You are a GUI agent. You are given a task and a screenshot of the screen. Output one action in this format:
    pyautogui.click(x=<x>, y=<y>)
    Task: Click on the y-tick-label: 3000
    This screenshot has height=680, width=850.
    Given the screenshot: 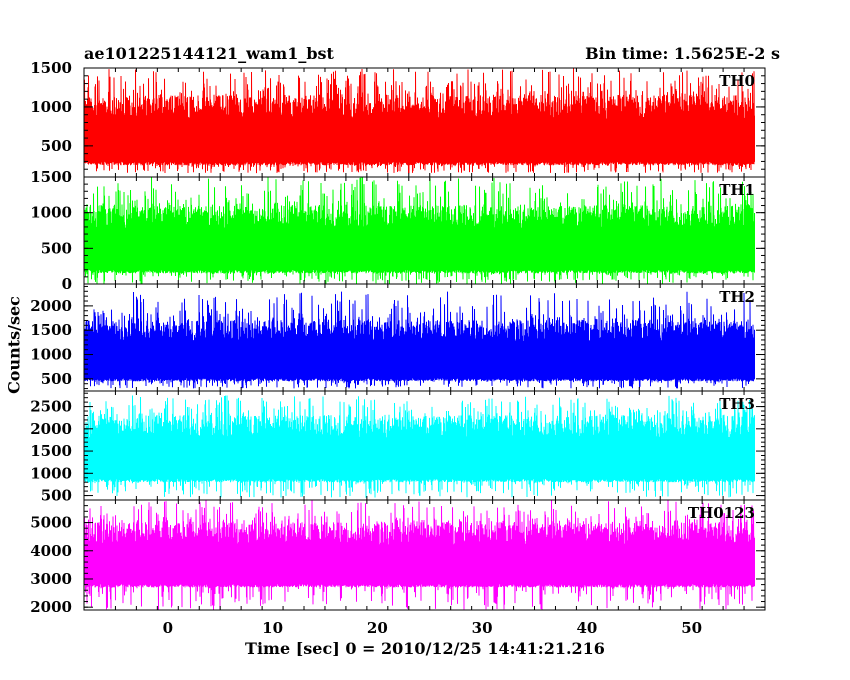 What is the action you would take?
    pyautogui.click(x=51, y=579)
    